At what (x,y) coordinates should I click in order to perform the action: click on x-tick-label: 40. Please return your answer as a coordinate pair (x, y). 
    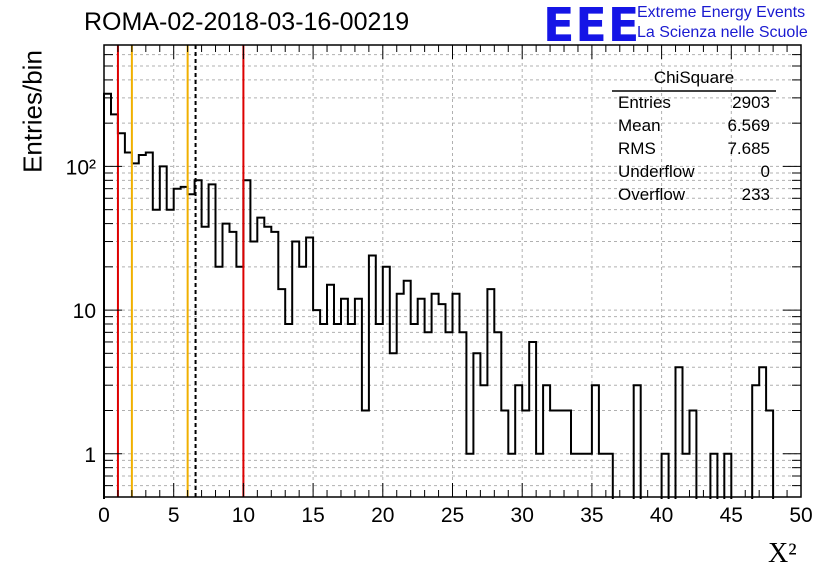
    Looking at the image, I should click on (661, 515).